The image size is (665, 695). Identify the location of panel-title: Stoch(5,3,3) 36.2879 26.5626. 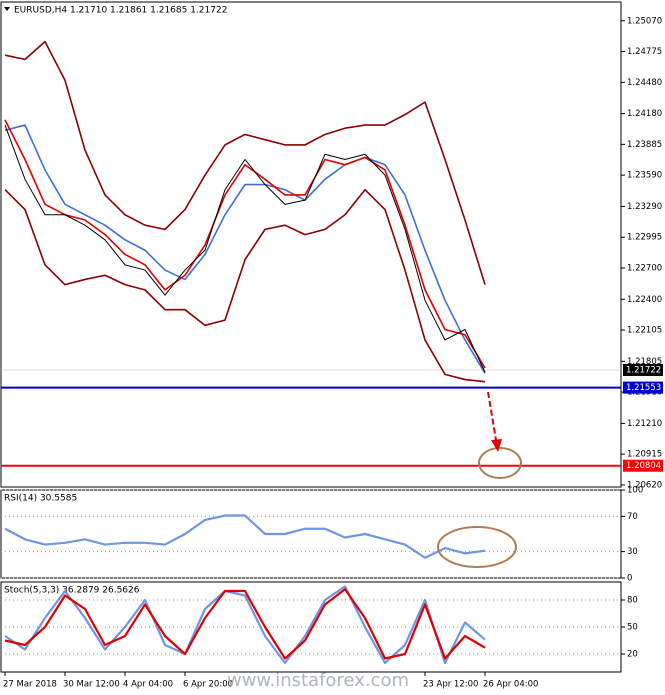
(72, 591).